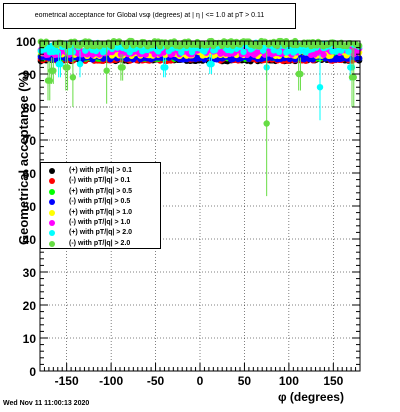  I want to click on x-tick-label: 100, so click(289, 381).